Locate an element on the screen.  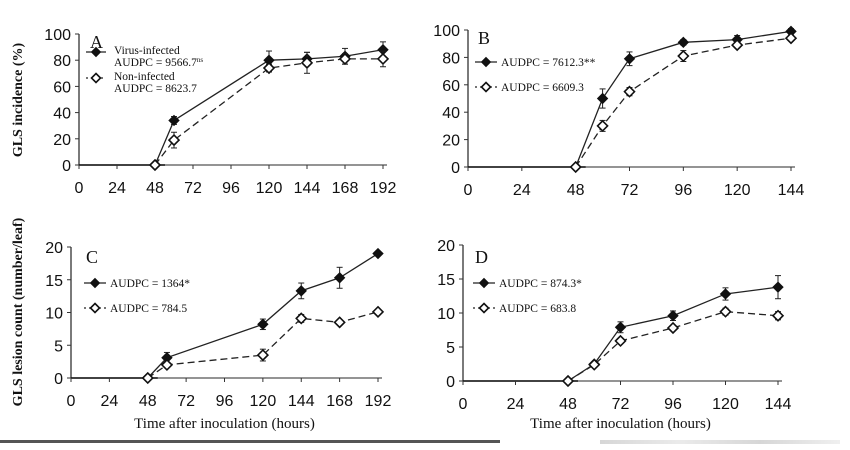
y-tick-label: 15 is located at coordinates (54, 281).